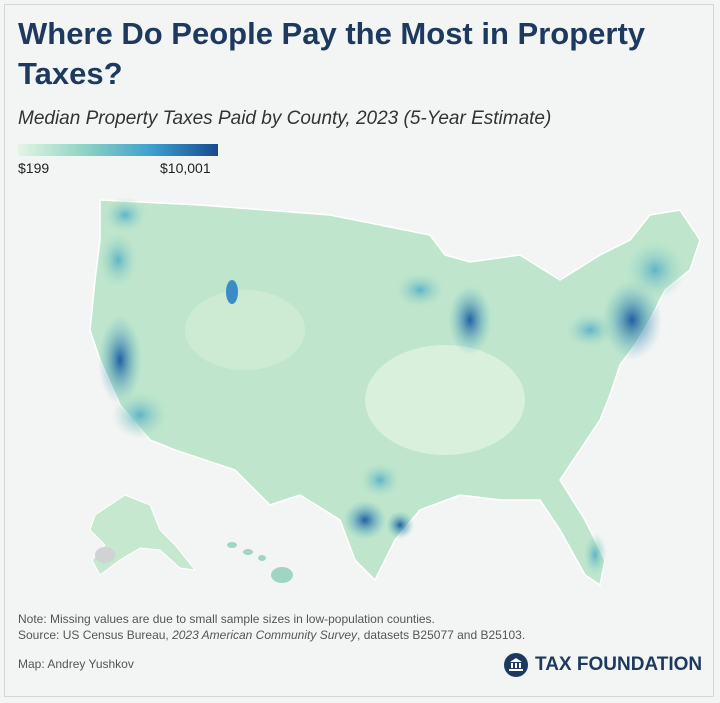 The image size is (720, 703). Describe the element at coordinates (619, 664) in the screenshot. I see `logo-text: TAX FOUNDATION` at that location.